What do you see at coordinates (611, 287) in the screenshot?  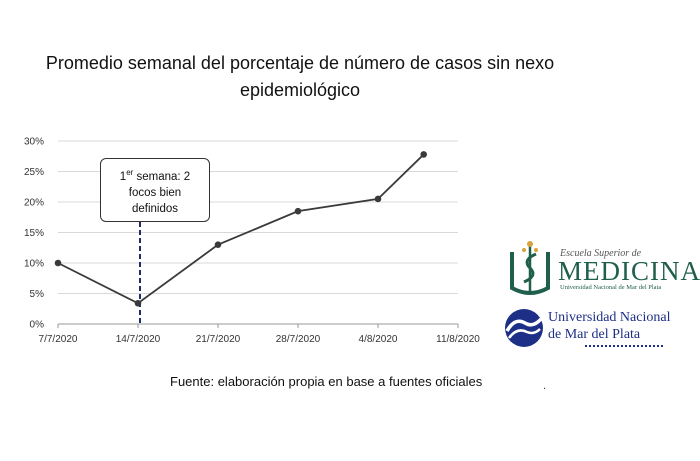 I see `medicina-line3: Universidad Nacional de Mar del Plata` at bounding box center [611, 287].